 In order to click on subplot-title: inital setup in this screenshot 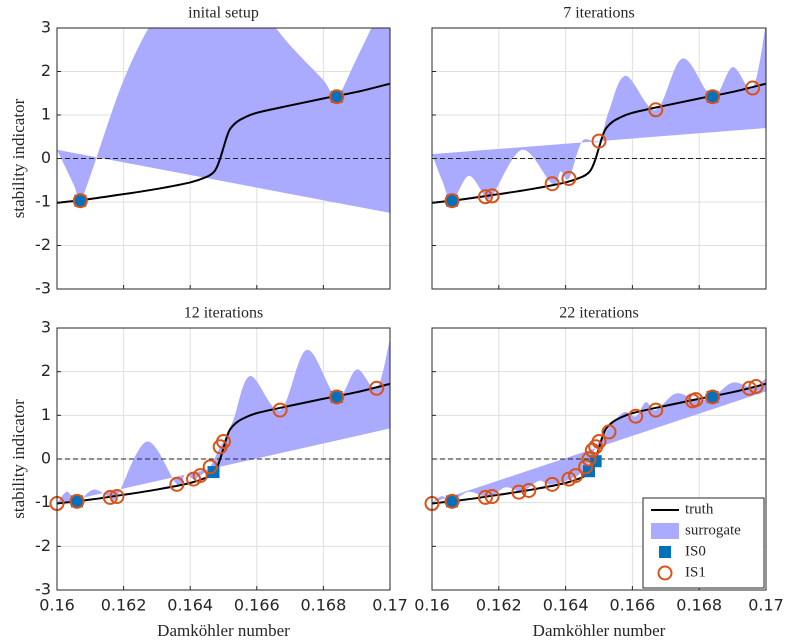, I will do `click(223, 13)`.